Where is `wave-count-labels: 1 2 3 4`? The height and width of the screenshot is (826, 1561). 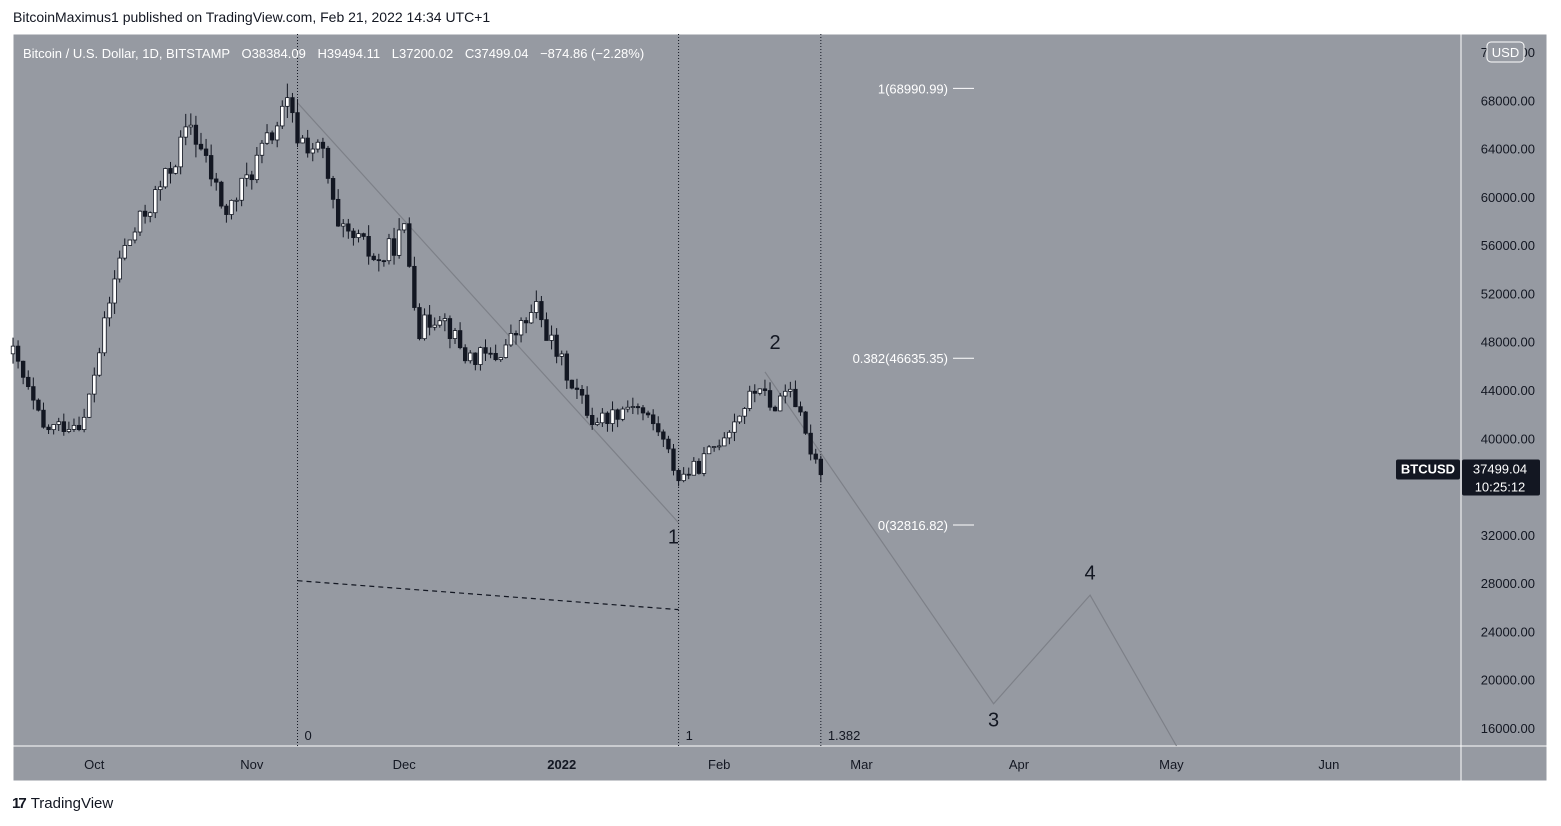
wave-count-labels: 1 2 3 4 is located at coordinates (882, 532).